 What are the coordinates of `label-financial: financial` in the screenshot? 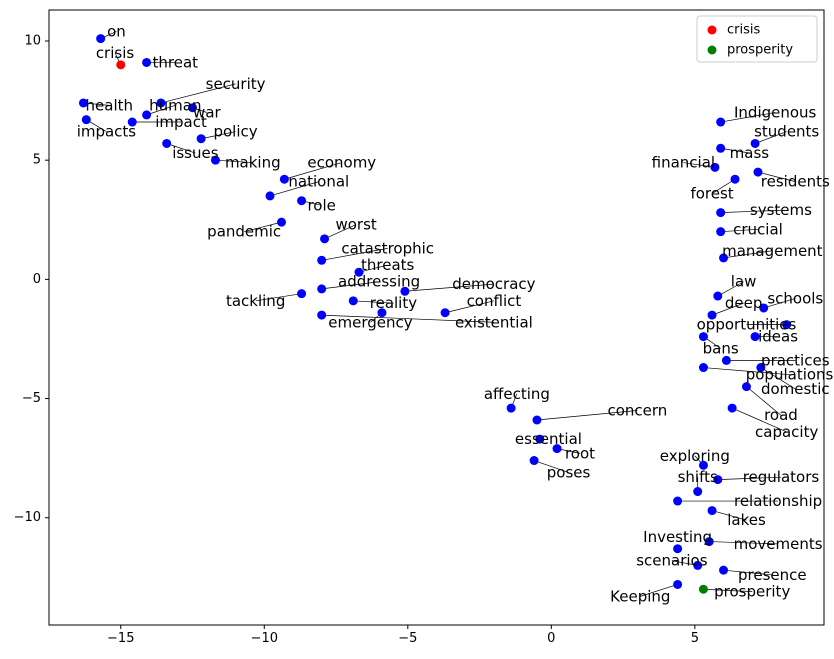 It's located at (683, 163).